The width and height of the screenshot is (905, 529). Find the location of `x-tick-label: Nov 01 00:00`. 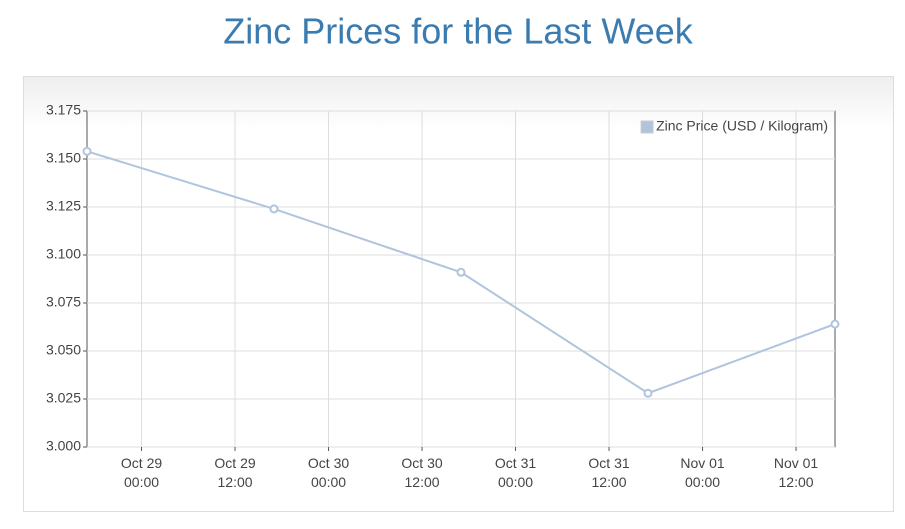

x-tick-label: Nov 01 00:00 is located at coordinates (702, 472).